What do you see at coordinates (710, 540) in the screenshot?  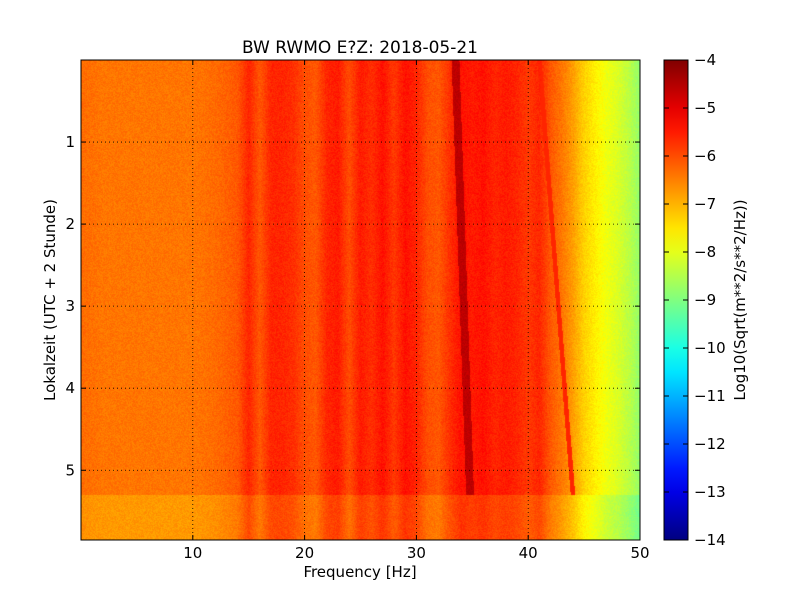 I see `colorbar-tick-label: −14` at bounding box center [710, 540].